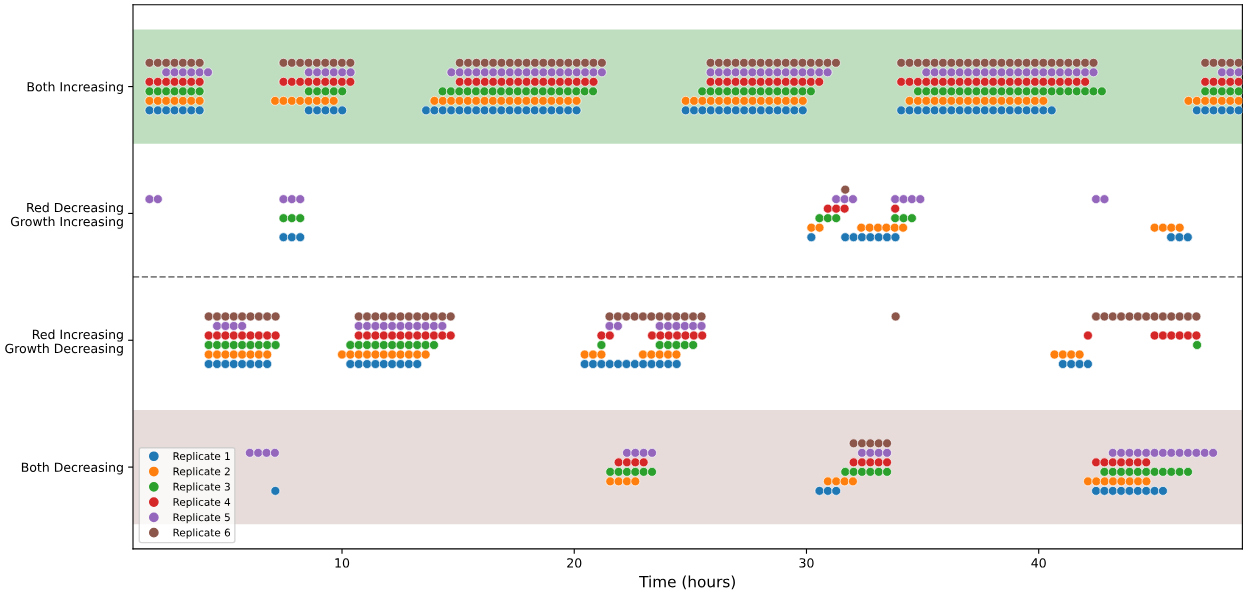  I want to click on legend-label: Replicate 5, so click(201, 518).